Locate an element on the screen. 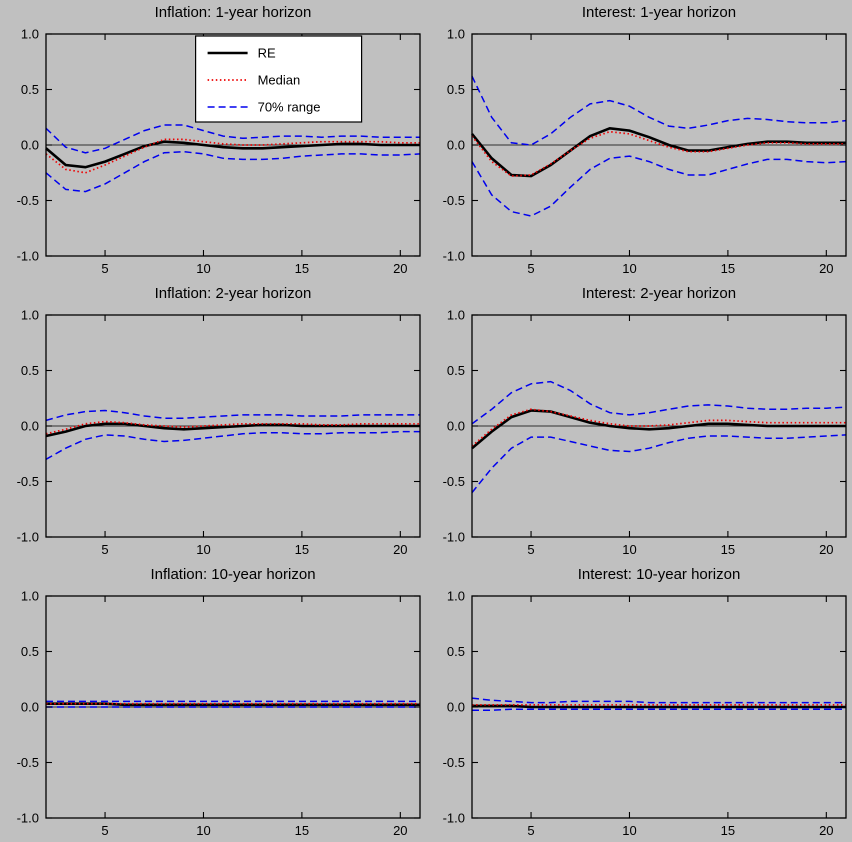 Image resolution: width=852 pixels, height=842 pixels. legend-label-median: Median is located at coordinates (279, 80).